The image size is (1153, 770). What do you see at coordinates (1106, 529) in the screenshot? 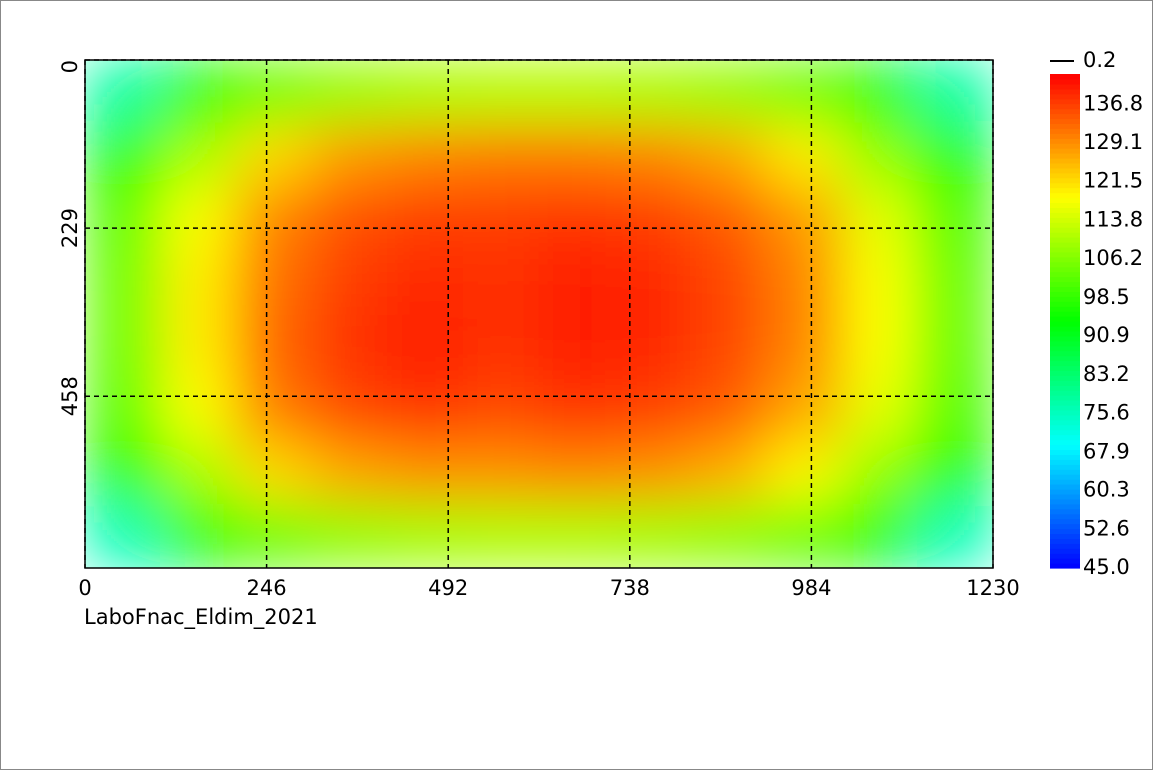
I see `colorbar-label: 52.6` at bounding box center [1106, 529].